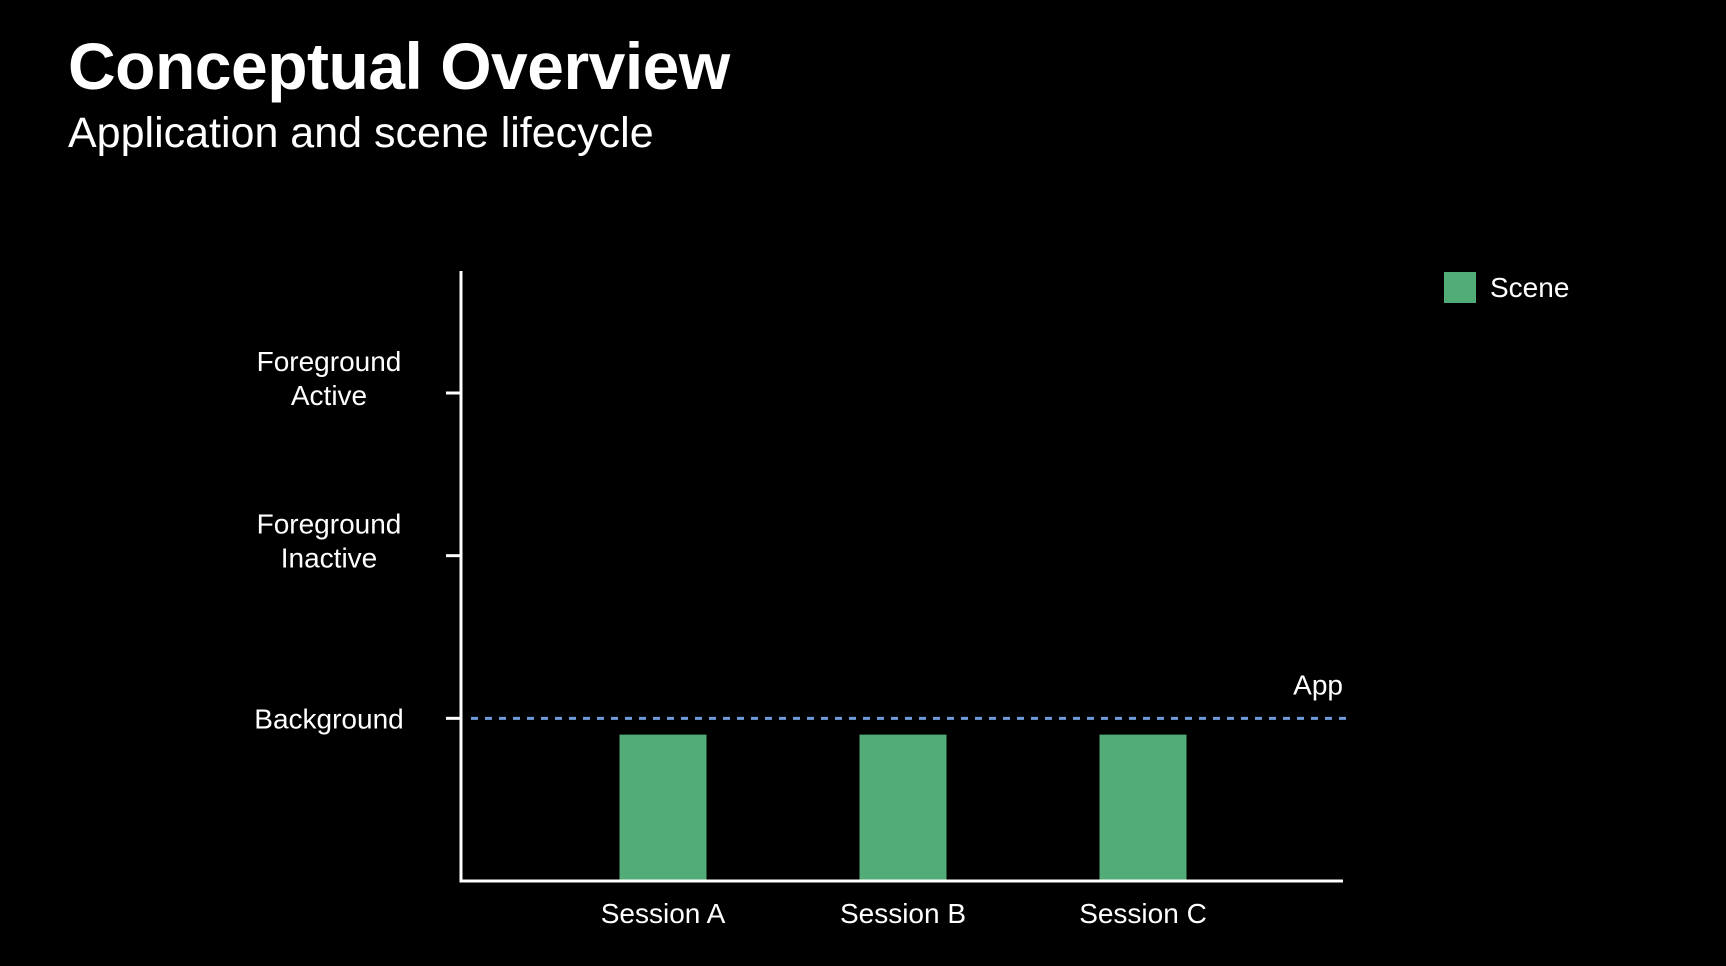  Describe the element at coordinates (399, 66) in the screenshot. I see `page-title: Conceptual Overview` at that location.